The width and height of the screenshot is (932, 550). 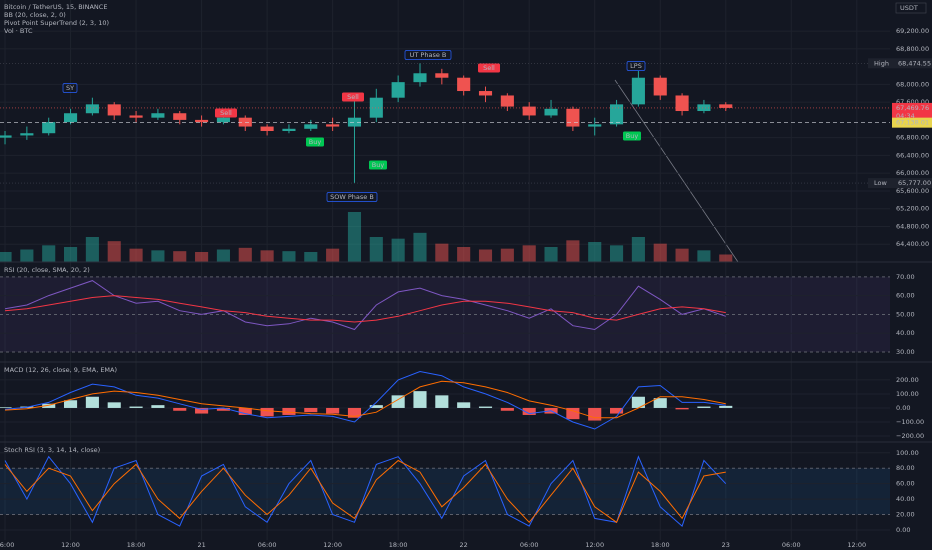 I want to click on y-tick-label: 50.00, so click(x=905, y=314).